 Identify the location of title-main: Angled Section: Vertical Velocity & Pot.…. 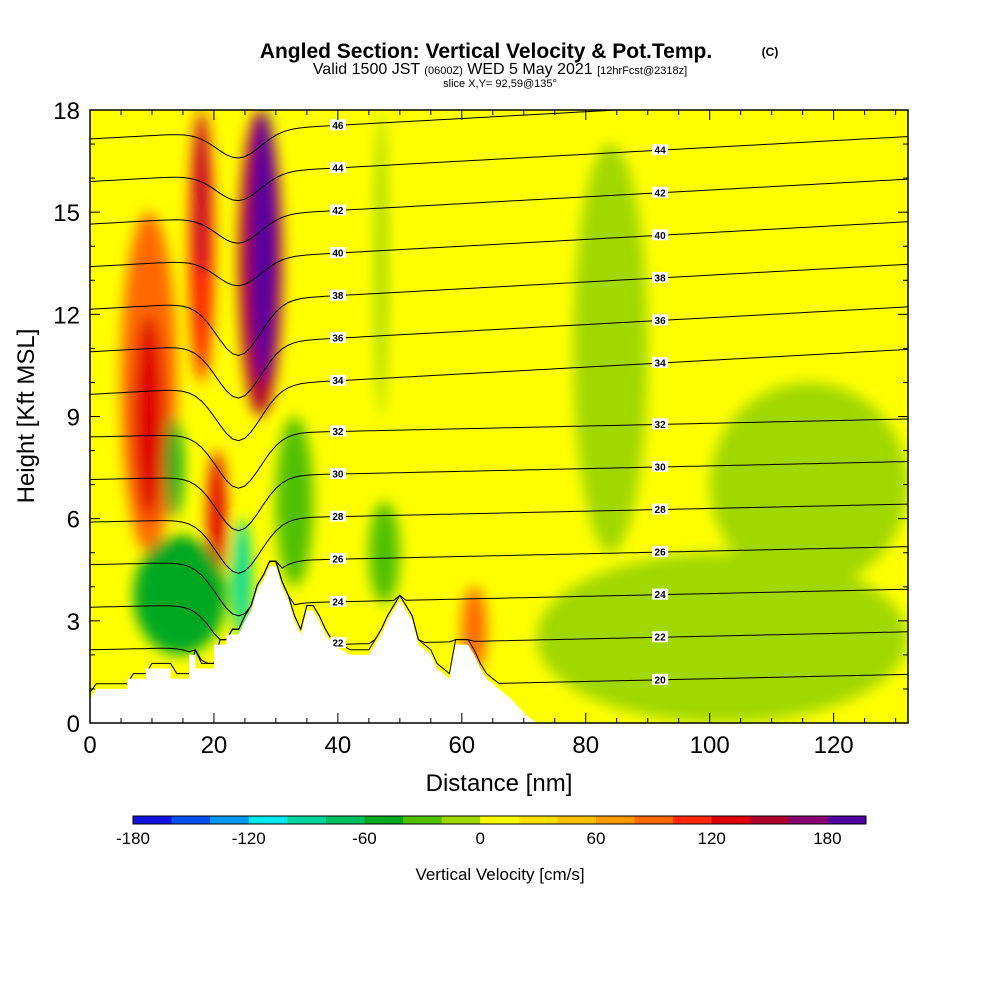
(486, 51).